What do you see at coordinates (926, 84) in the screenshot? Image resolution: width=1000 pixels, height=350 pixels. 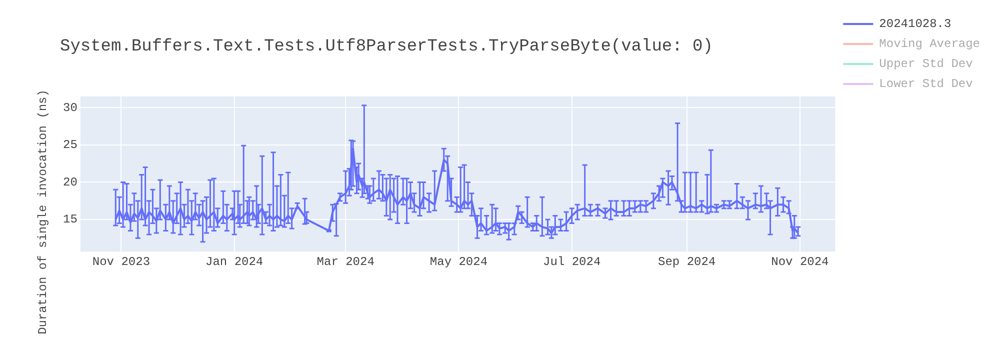 I see `legend-label: Lower Std Dev` at bounding box center [926, 84].